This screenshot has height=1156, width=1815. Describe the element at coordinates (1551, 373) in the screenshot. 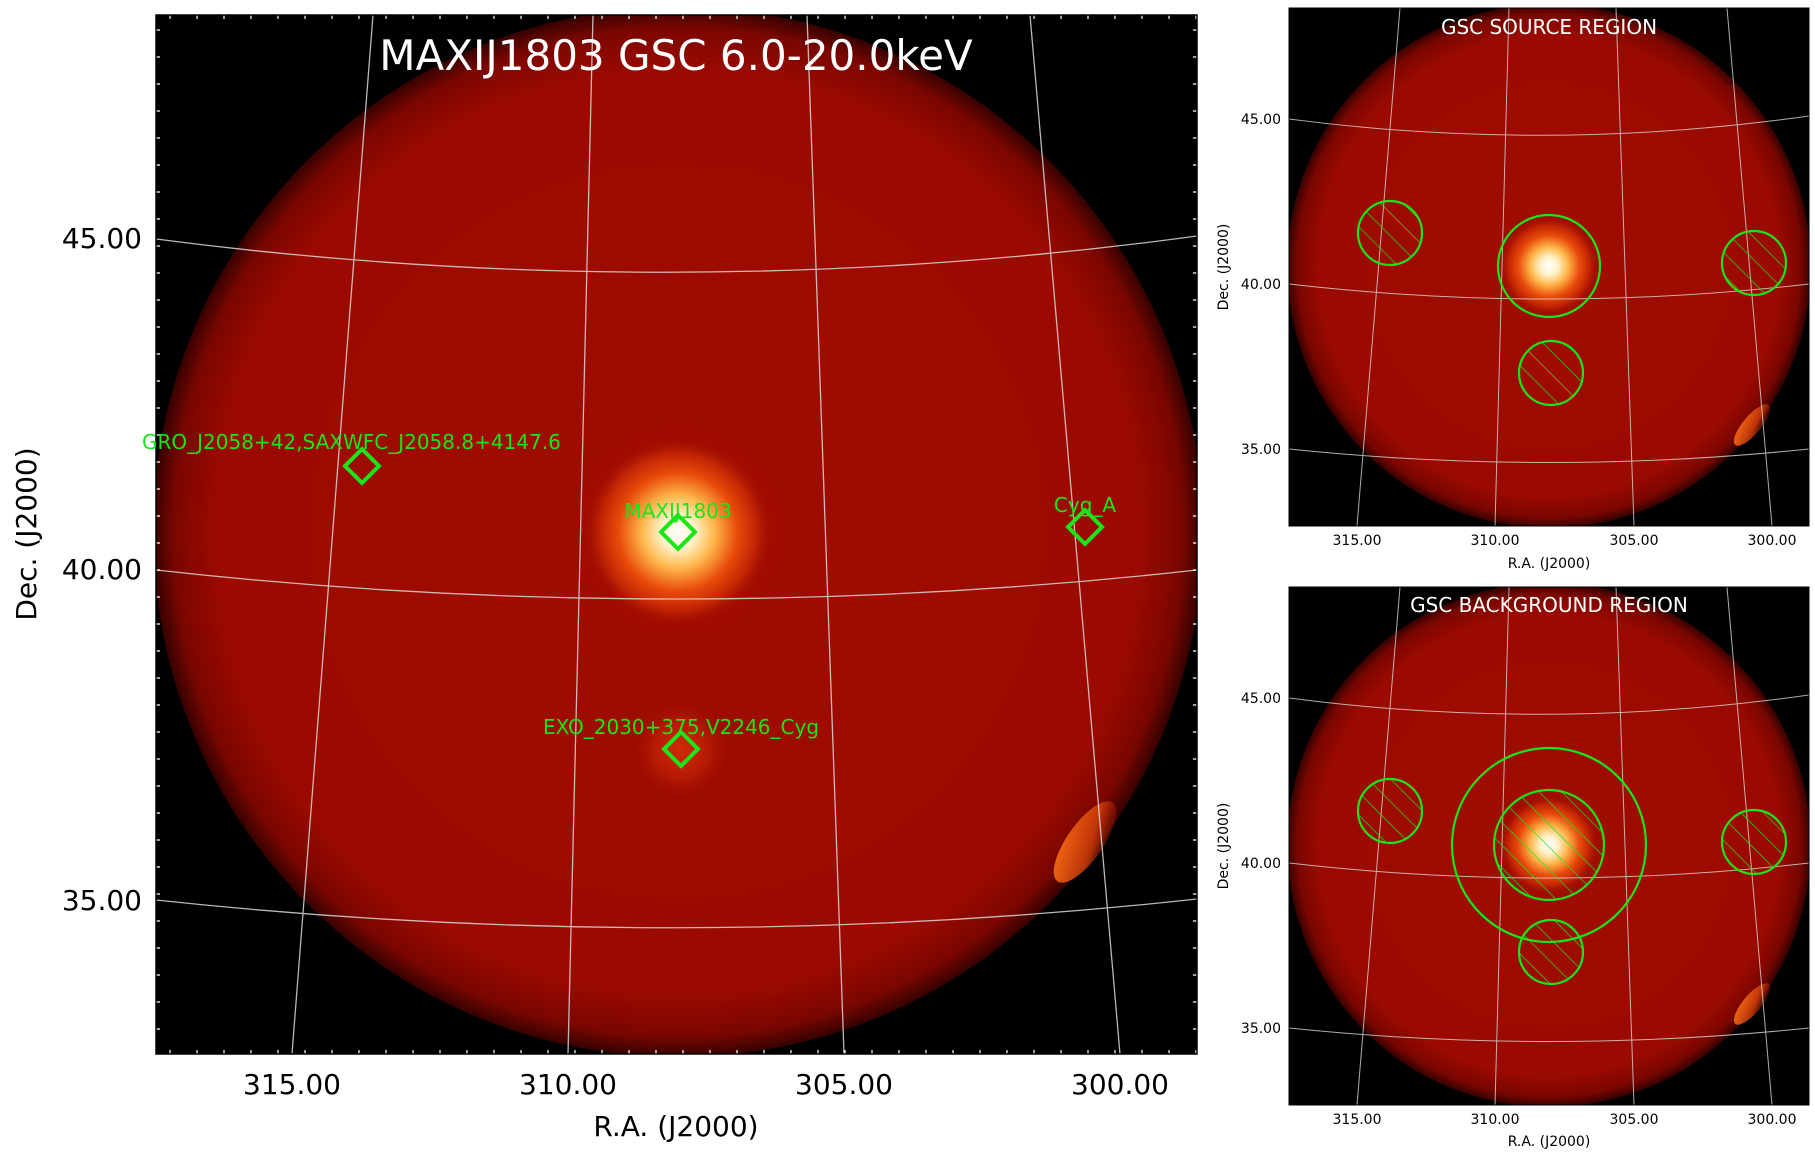

I see `exclusion-circle-exo` at that location.